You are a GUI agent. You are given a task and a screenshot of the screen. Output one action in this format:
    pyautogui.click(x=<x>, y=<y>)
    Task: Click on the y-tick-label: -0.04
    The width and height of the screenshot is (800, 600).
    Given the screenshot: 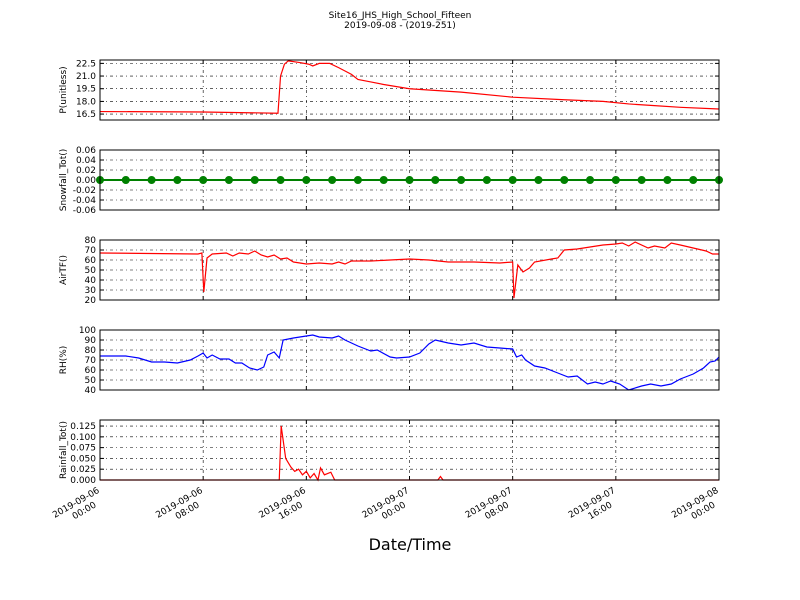 What is the action you would take?
    pyautogui.click(x=85, y=201)
    